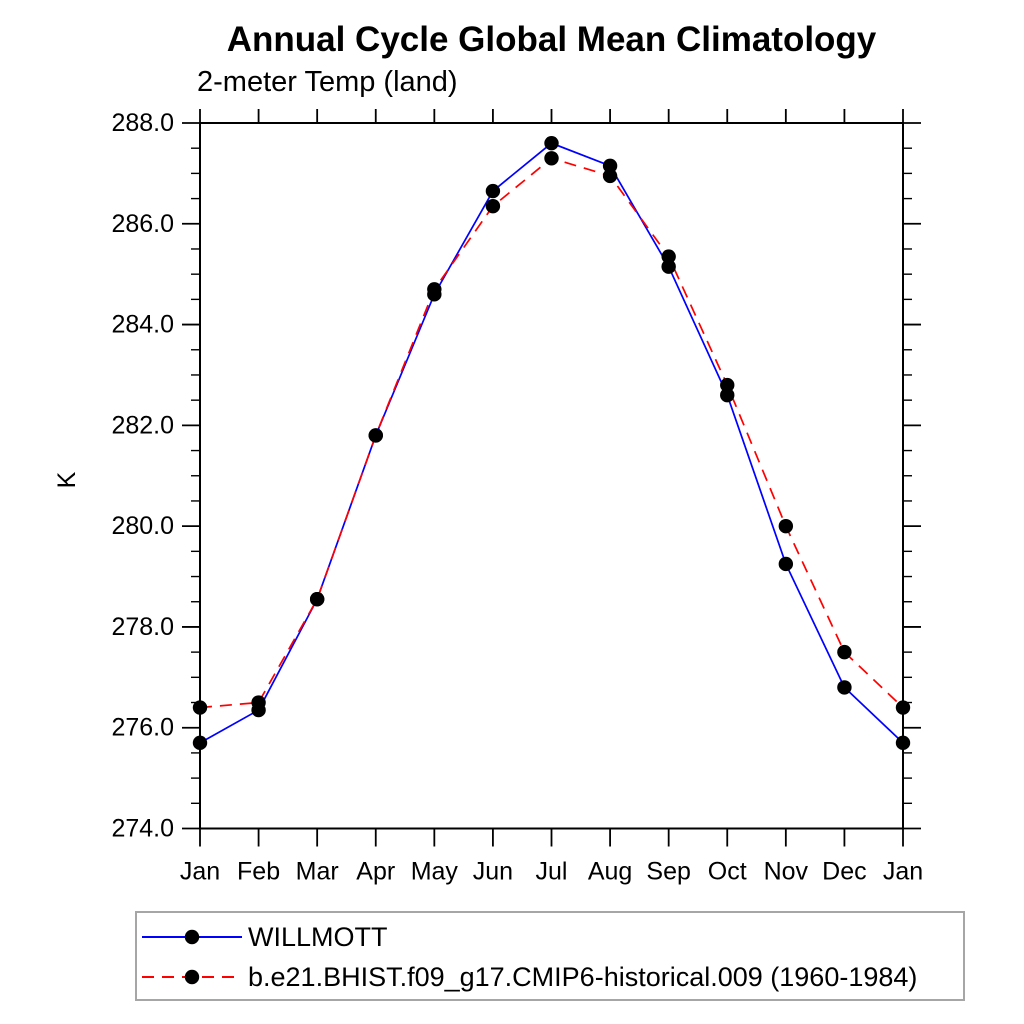  What do you see at coordinates (844, 872) in the screenshot?
I see `x-axis-tick-label: Dec` at bounding box center [844, 872].